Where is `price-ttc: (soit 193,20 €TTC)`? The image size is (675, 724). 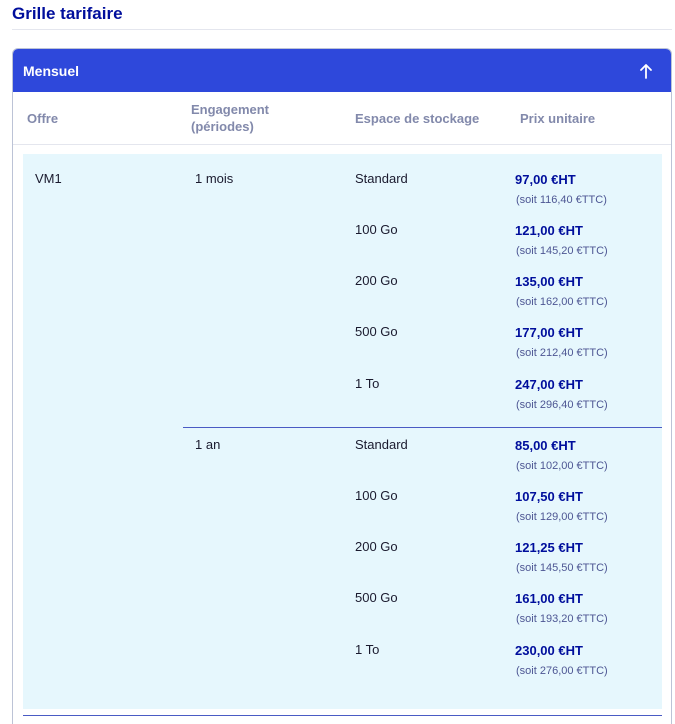
price-ttc: (soit 193,20 €TTC) is located at coordinates (562, 619).